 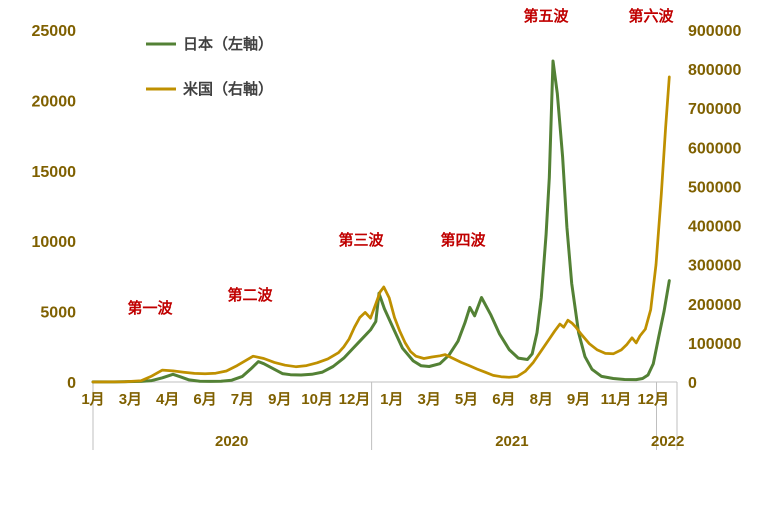 What do you see at coordinates (541, 399) in the screenshot?
I see `x-axis-month-label: 8月` at bounding box center [541, 399].